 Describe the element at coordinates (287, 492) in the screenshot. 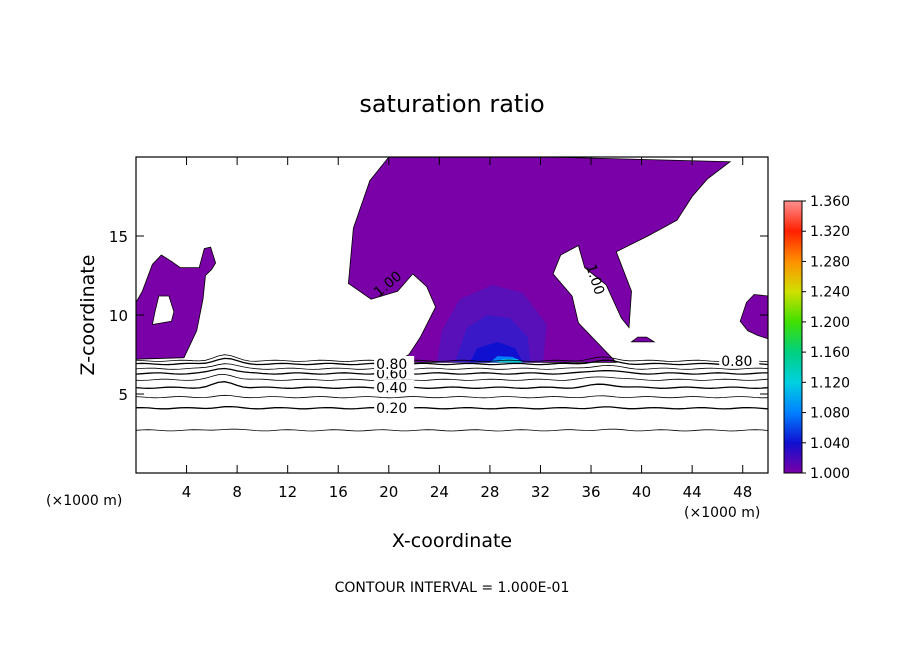

I see `x-tick-label: 12` at that location.